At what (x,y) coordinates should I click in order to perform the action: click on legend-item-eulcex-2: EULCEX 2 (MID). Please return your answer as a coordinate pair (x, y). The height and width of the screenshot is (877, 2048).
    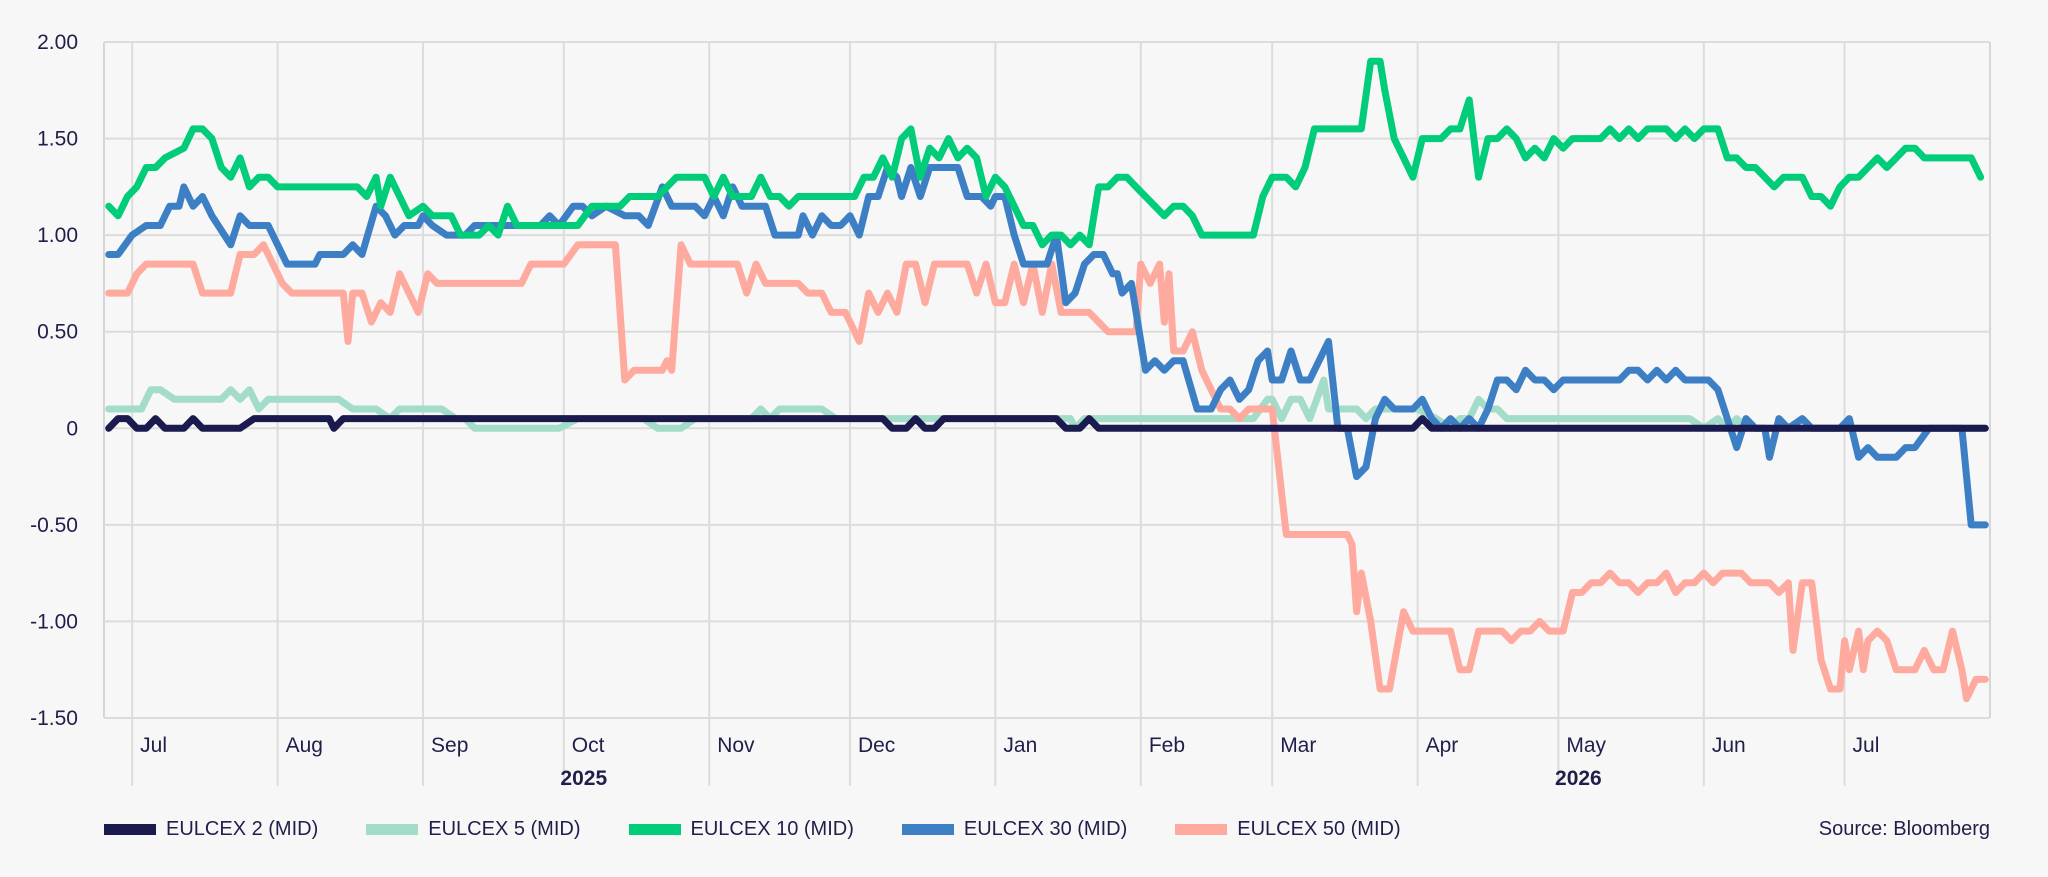
    Looking at the image, I should click on (211, 829).